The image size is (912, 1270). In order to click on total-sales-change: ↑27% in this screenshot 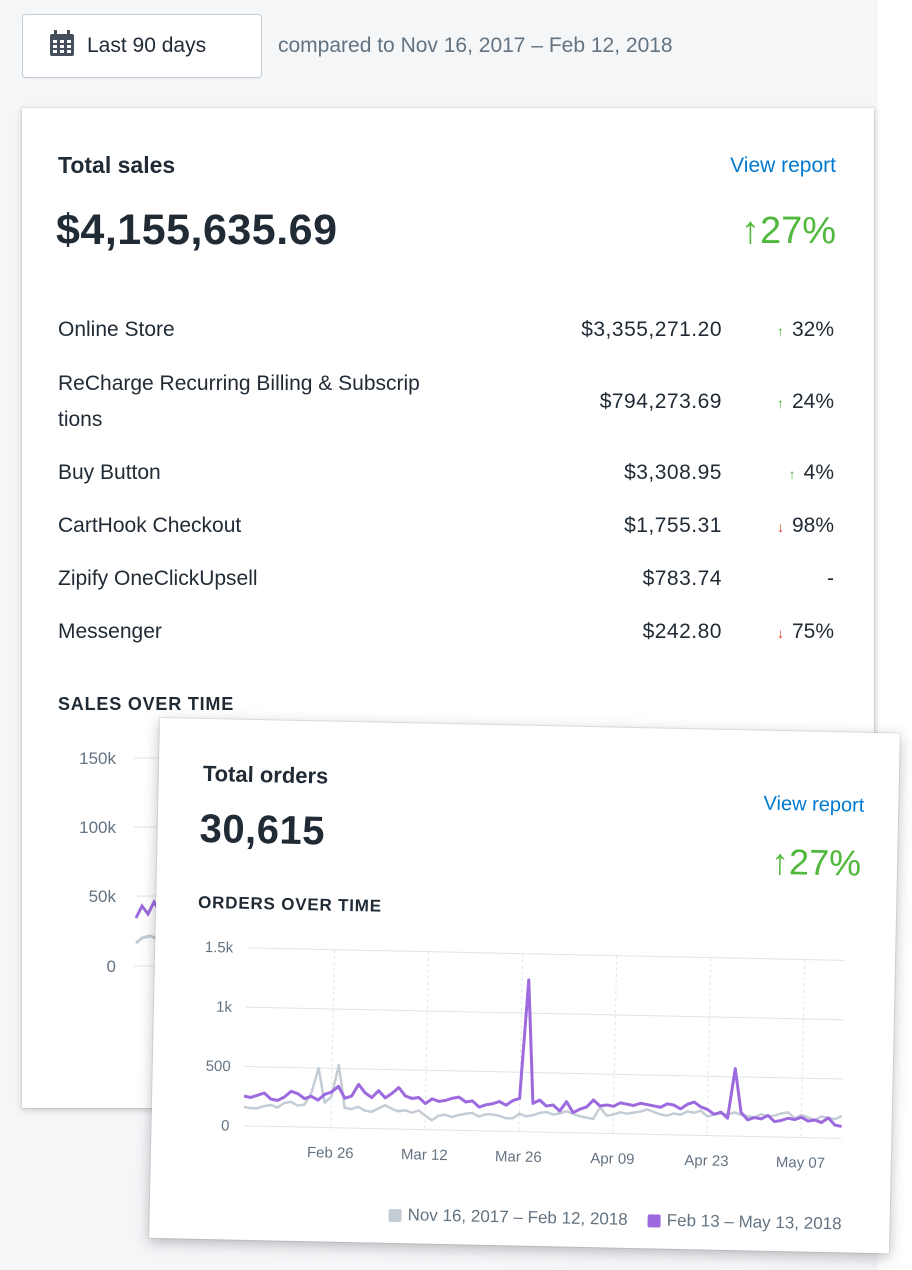, I will do `click(788, 231)`.